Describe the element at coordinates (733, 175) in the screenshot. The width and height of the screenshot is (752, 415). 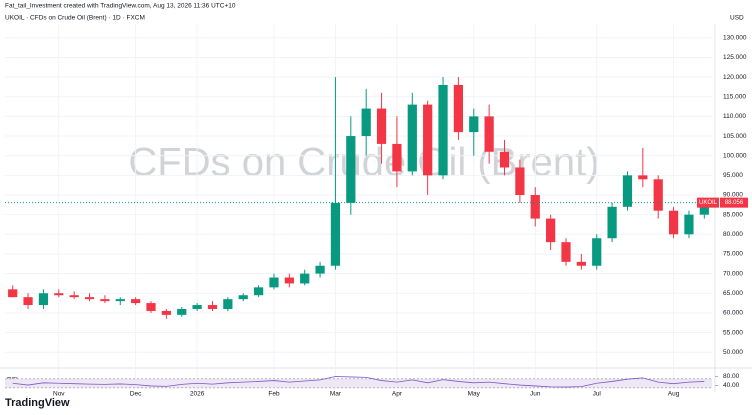
I see `y-tick-label: 95.000` at that location.